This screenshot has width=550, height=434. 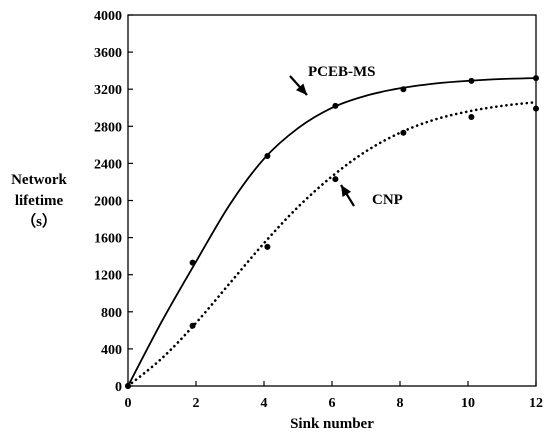 What do you see at coordinates (346, 191) in the screenshot?
I see `annotation-arrow-cnp-head` at bounding box center [346, 191].